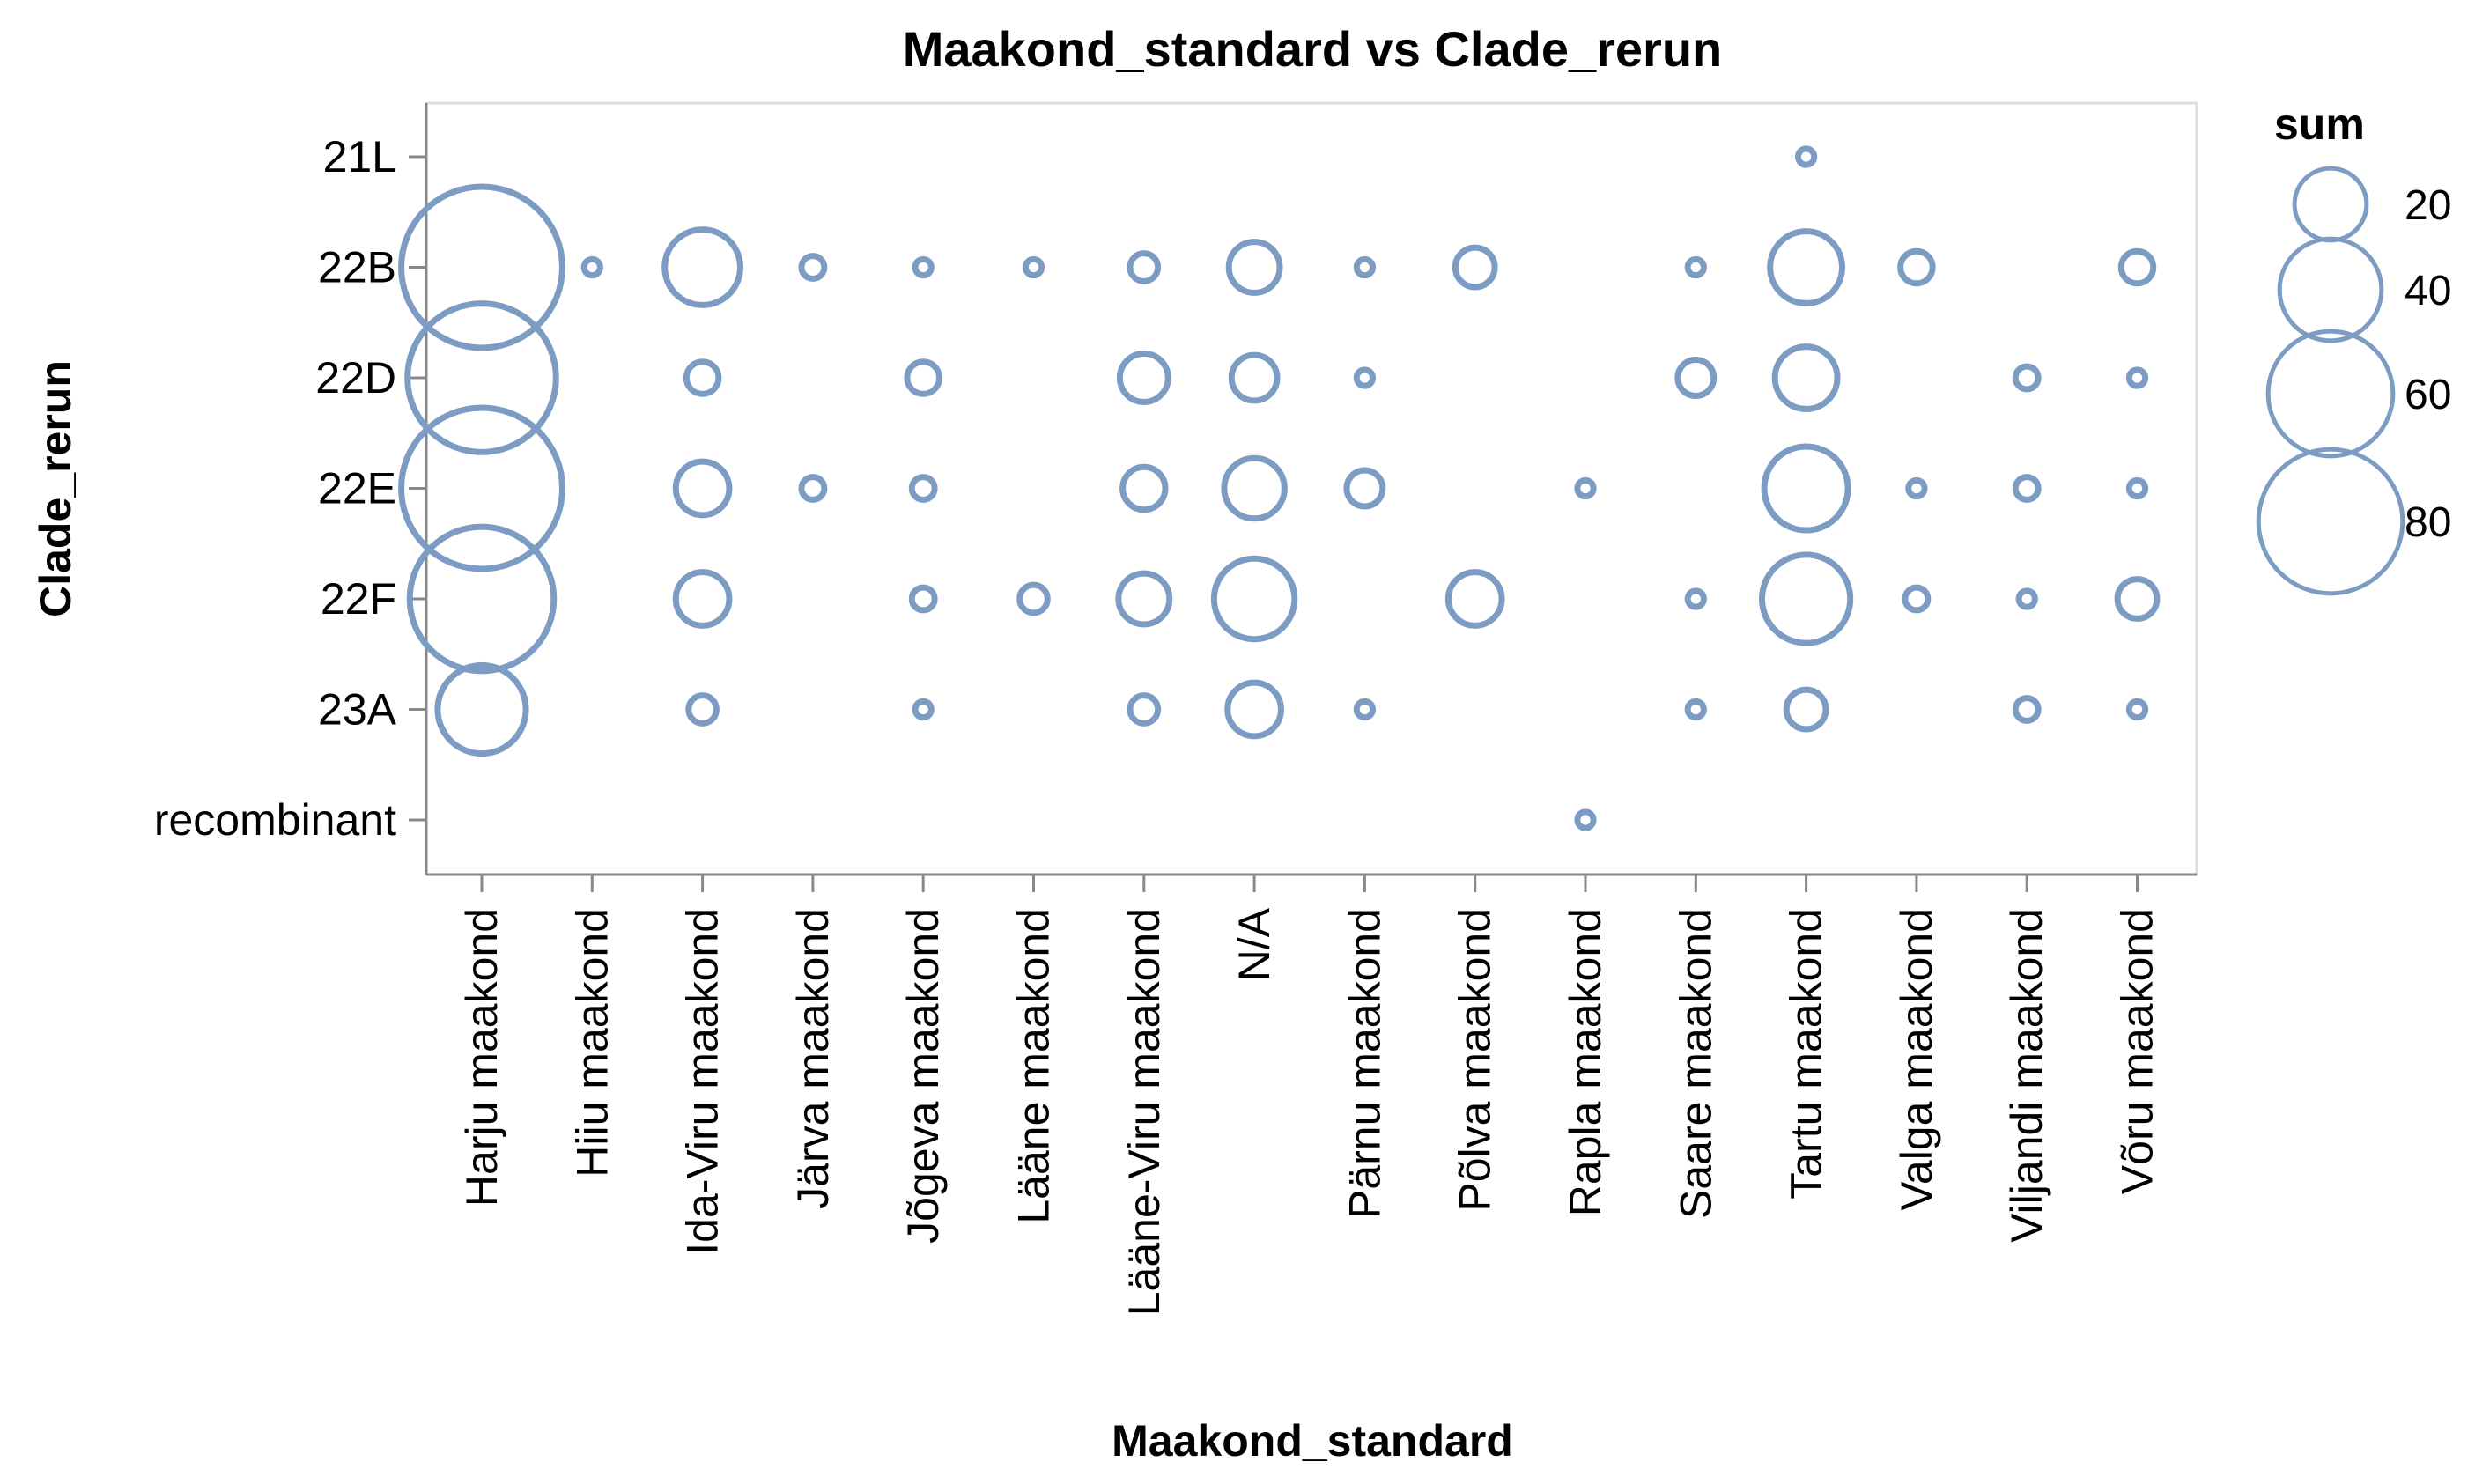 The image size is (2475, 1484). I want to click on point-viljandi-maakond-22f, so click(2027, 598).